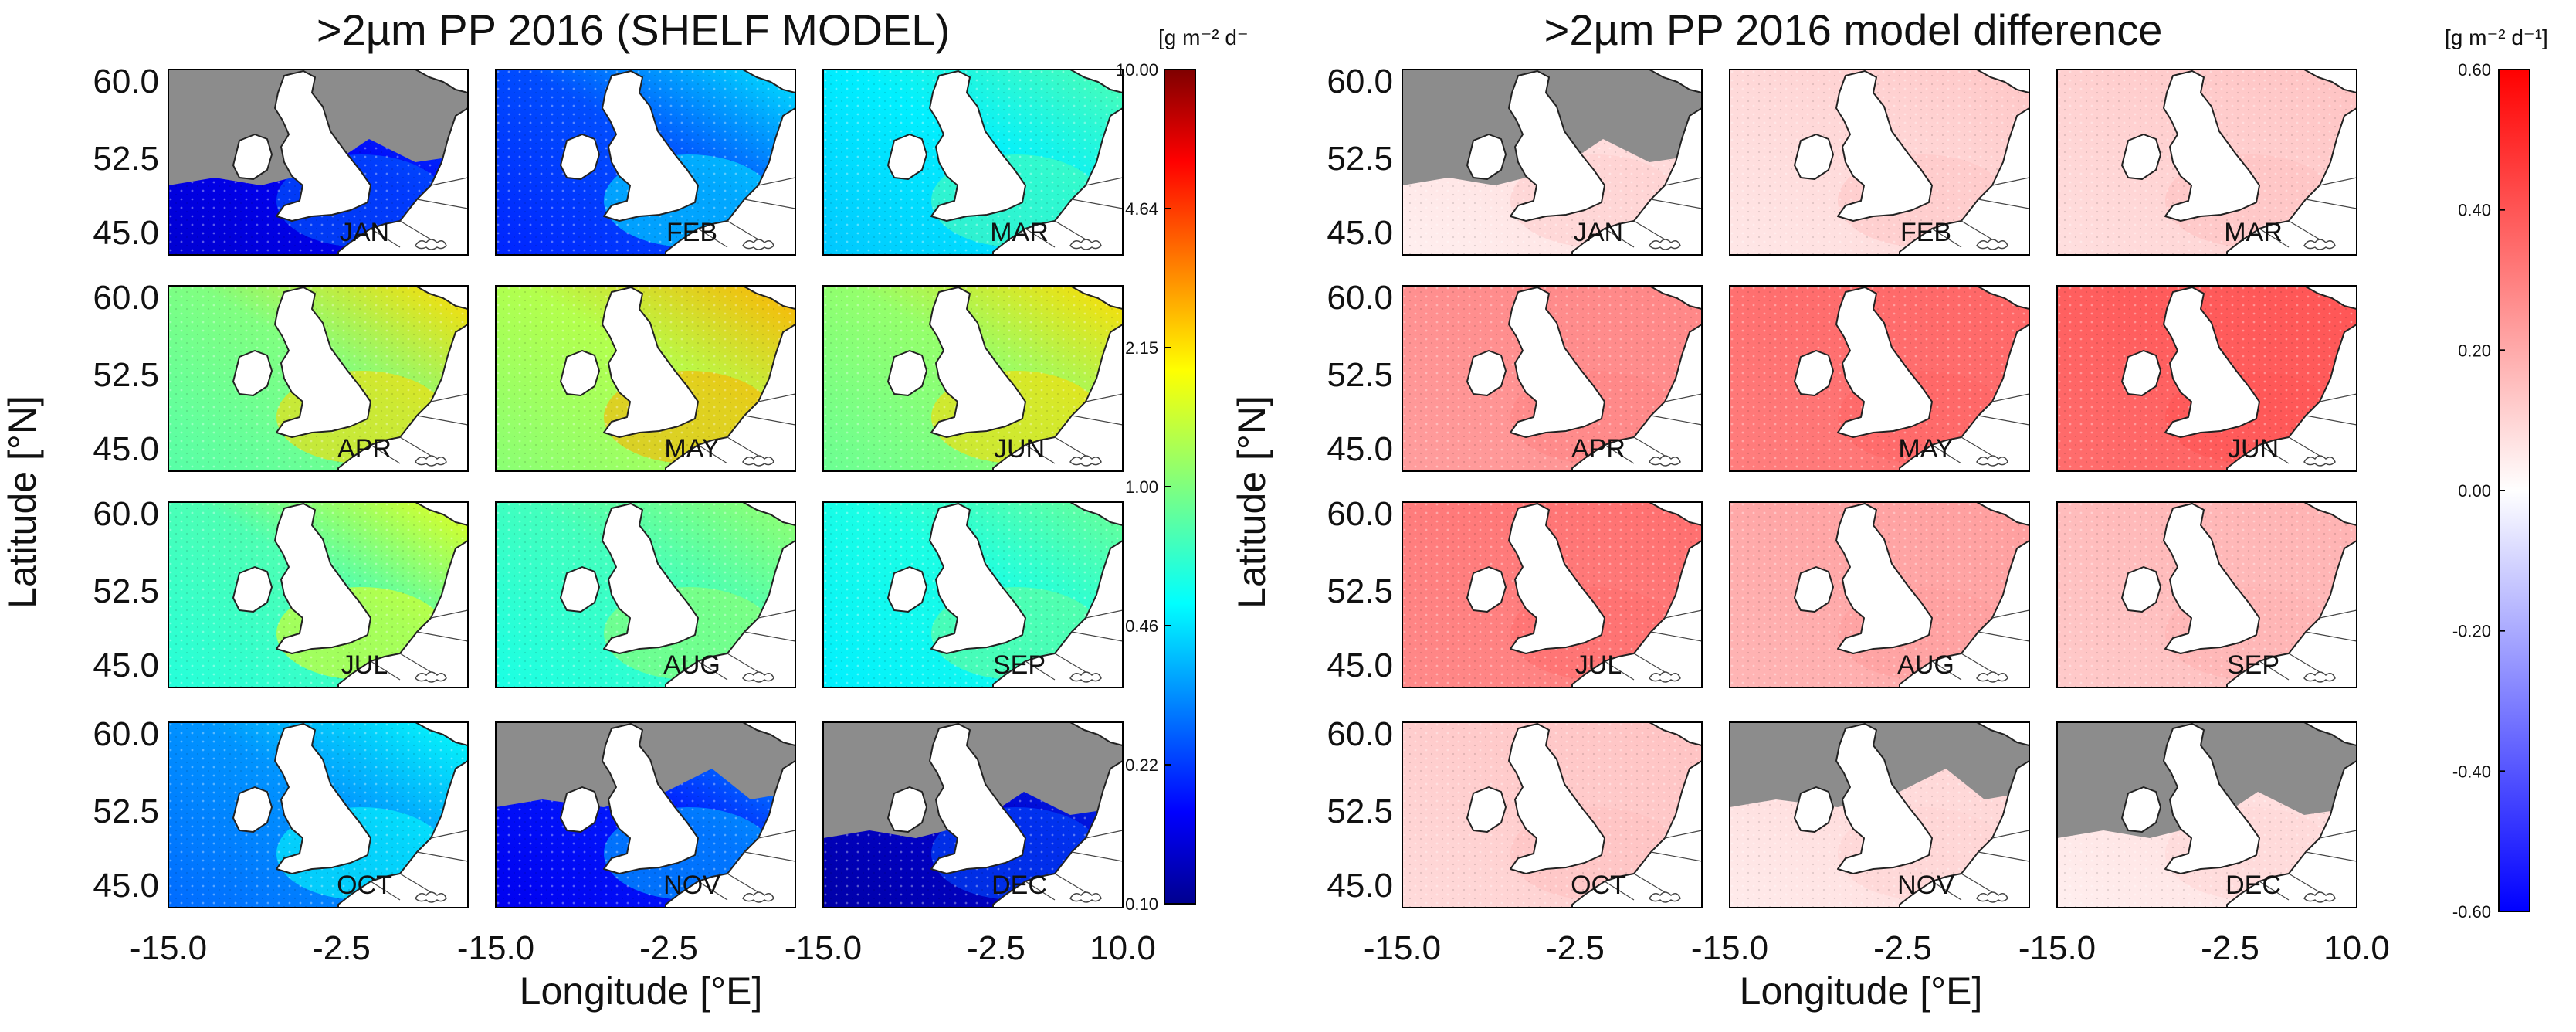 This screenshot has width=2576, height=1032. I want to click on month-label: SEP, so click(1019, 665).